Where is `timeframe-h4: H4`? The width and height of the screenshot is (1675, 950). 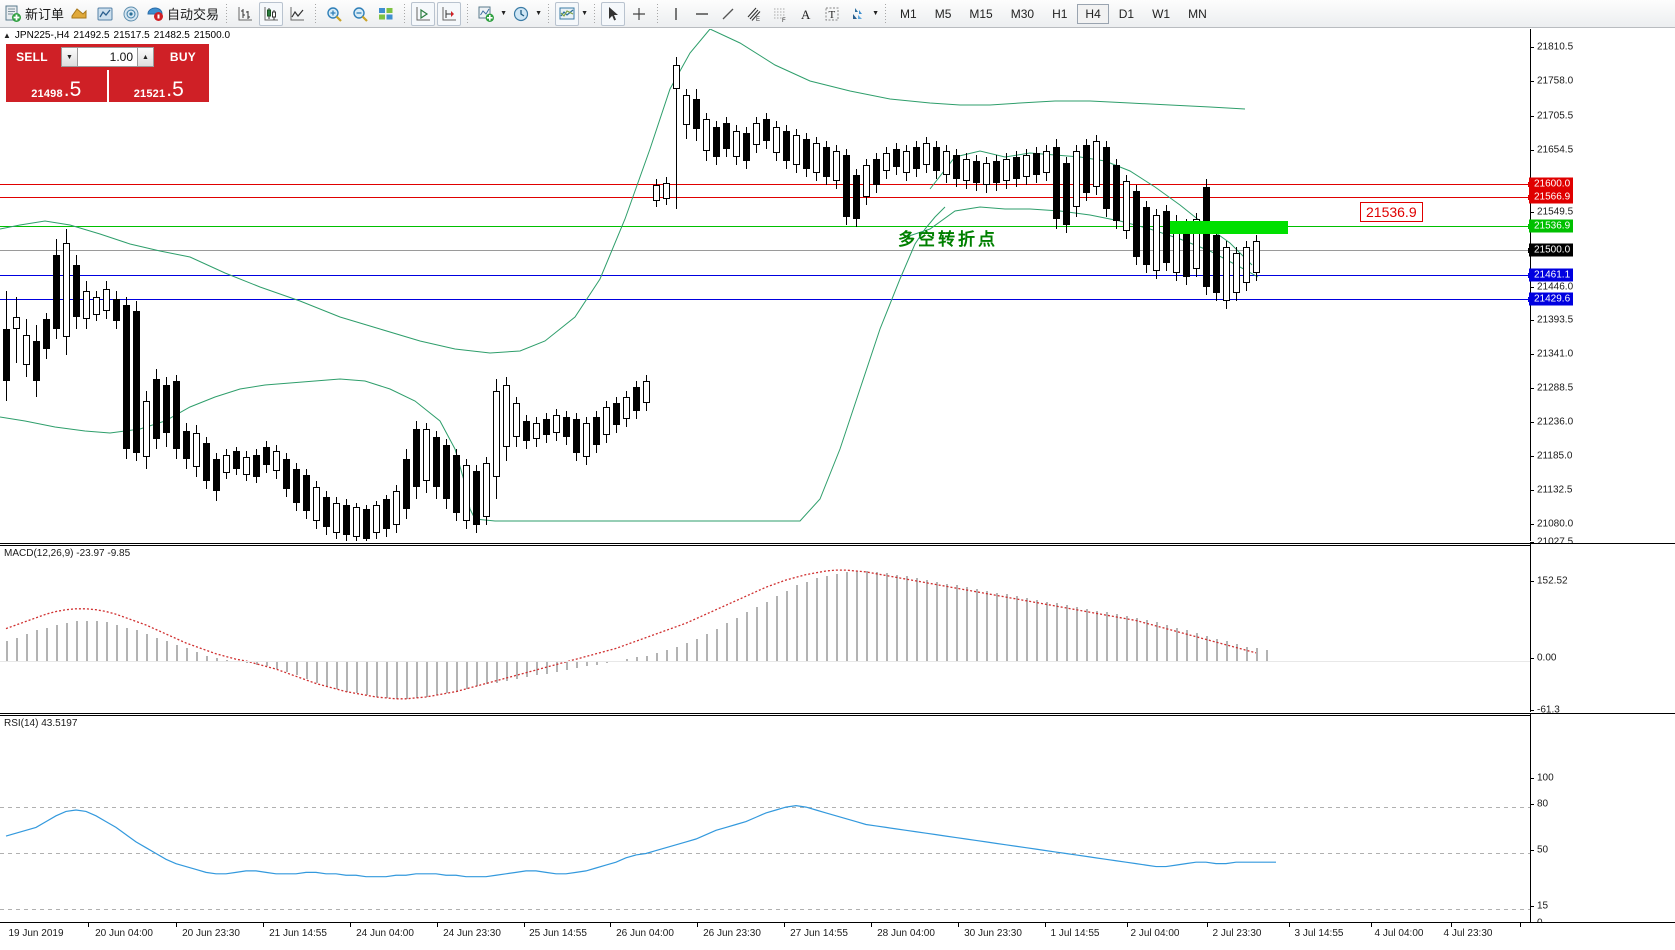 timeframe-h4: H4 is located at coordinates (1093, 13).